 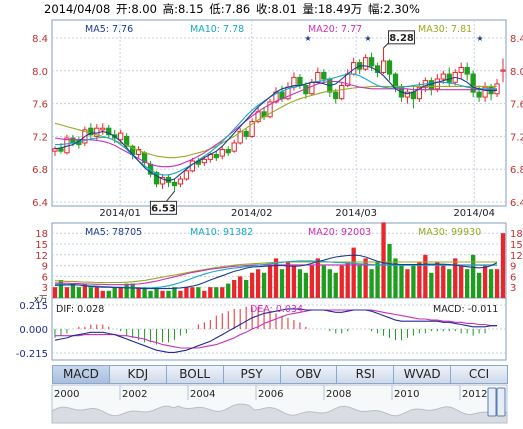 What do you see at coordinates (276, 9) in the screenshot?
I see `quote-close: 收:8.01` at bounding box center [276, 9].